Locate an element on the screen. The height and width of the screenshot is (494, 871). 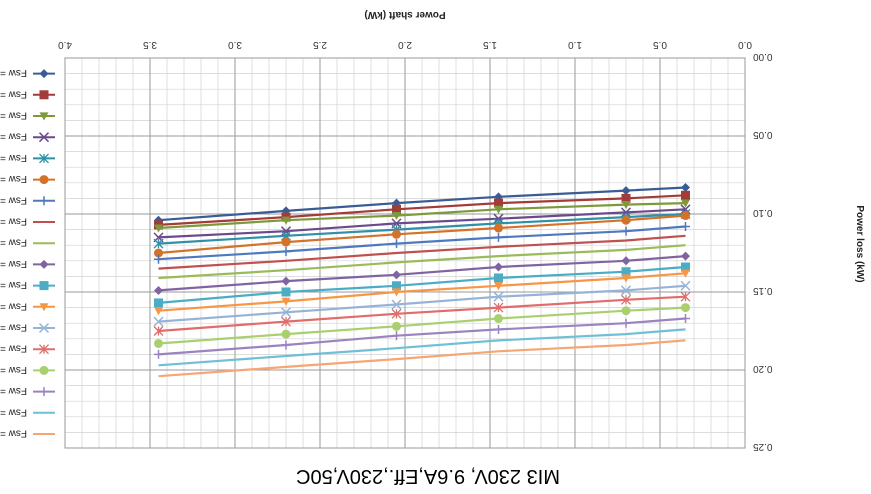
x-tick-label: 0.0 is located at coordinates (745, 44).